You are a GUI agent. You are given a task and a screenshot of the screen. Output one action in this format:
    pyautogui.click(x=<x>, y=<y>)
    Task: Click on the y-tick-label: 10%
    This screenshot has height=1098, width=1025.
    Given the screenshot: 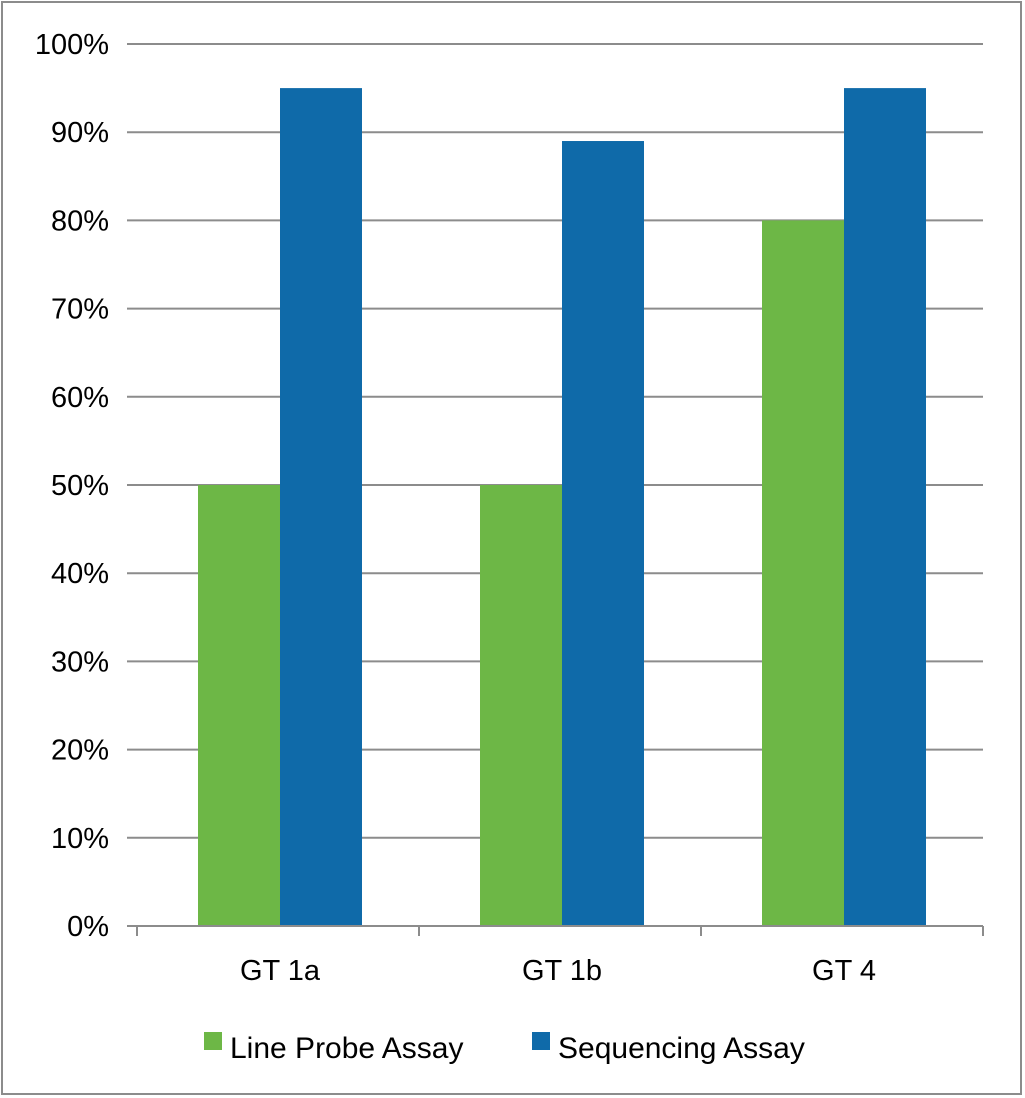 What is the action you would take?
    pyautogui.click(x=80, y=839)
    